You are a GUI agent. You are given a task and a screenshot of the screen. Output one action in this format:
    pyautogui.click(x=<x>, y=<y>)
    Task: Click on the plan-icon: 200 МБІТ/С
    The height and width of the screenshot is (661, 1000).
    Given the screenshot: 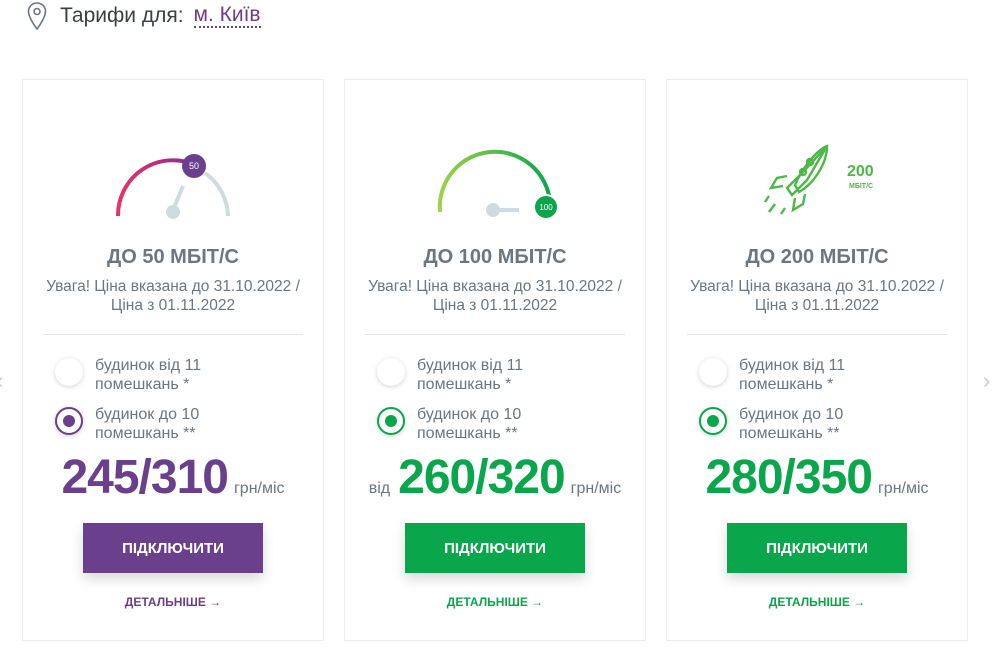 What is the action you would take?
    pyautogui.click(x=817, y=185)
    